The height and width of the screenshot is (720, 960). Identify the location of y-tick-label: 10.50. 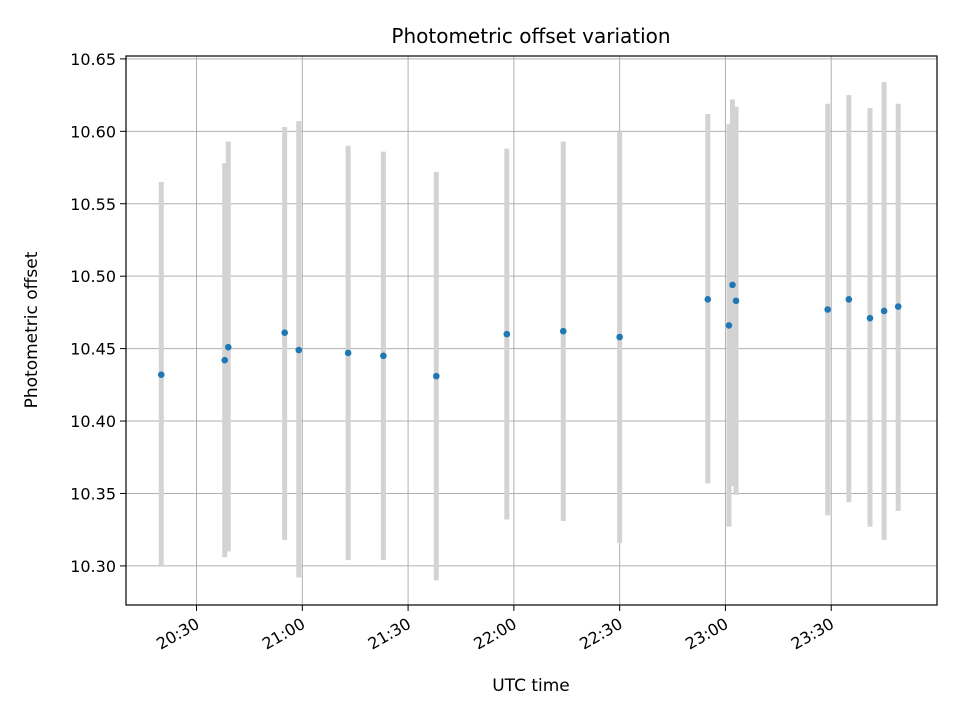
(93, 276).